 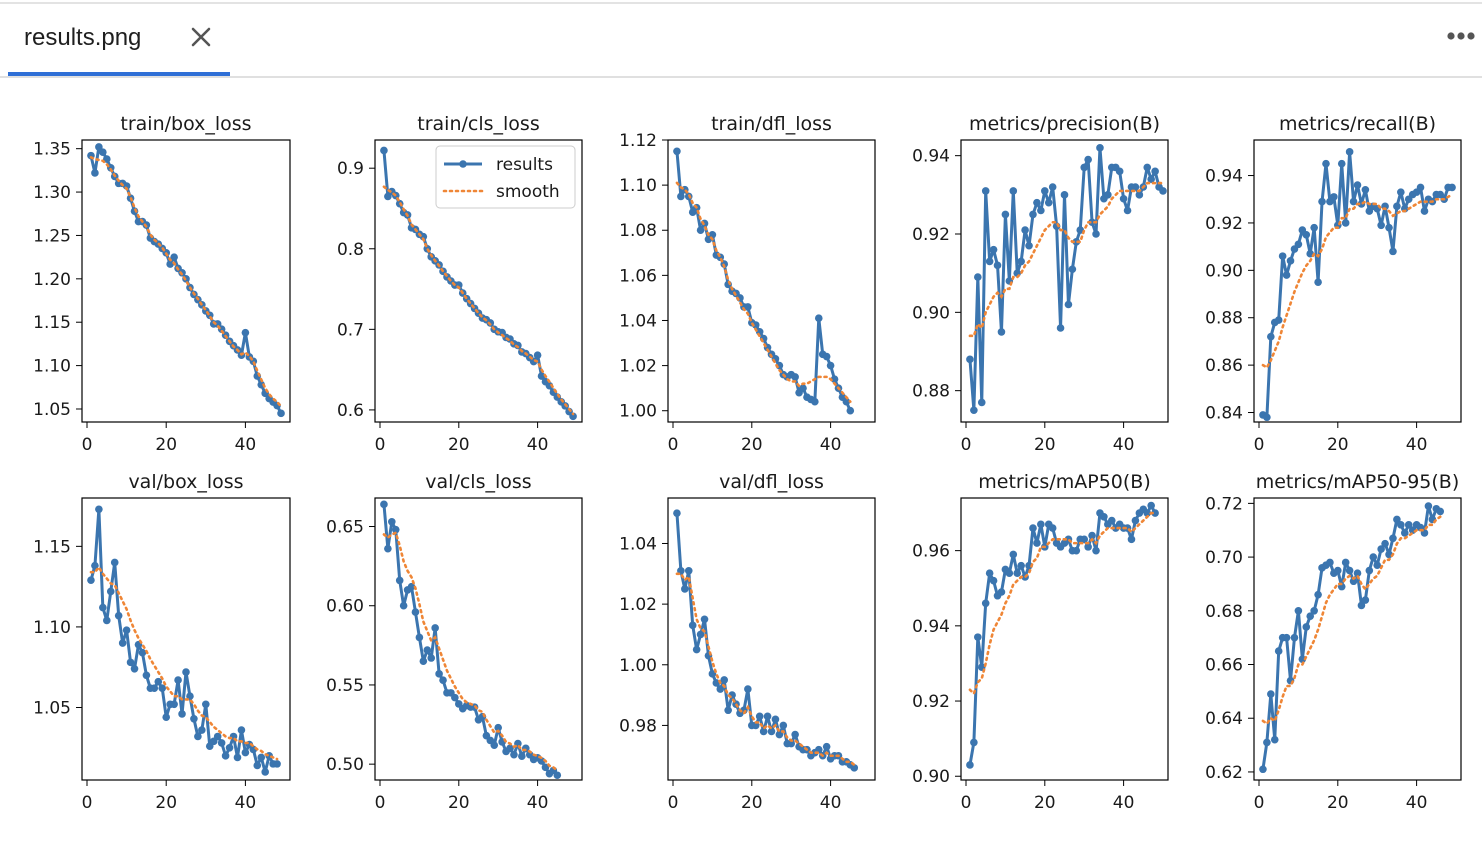 I want to click on chart-title: train/cls_loss, so click(x=478, y=124).